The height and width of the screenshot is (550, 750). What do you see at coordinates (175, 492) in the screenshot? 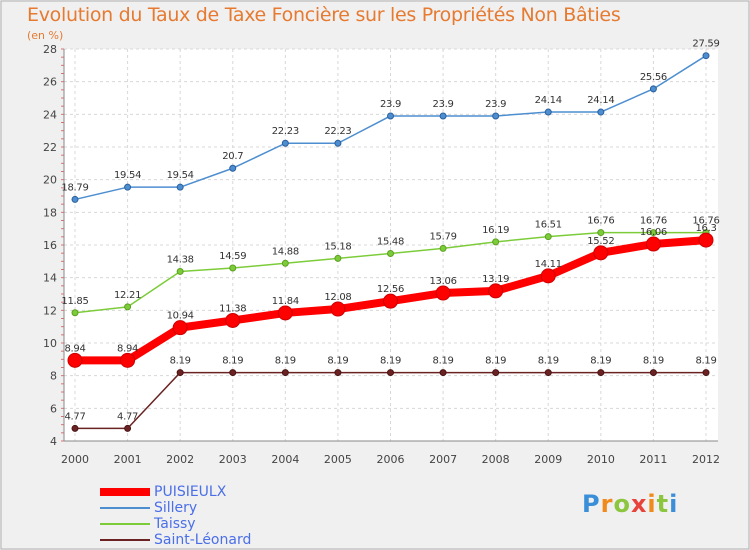
I see `legend-item-puisieulx: PUISIEULX` at bounding box center [175, 492].